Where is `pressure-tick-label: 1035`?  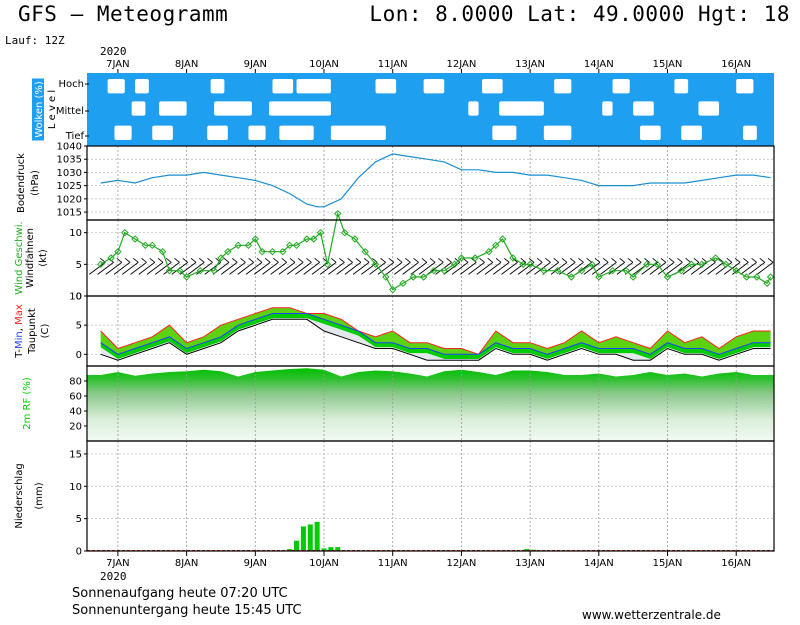 pressure-tick-label: 1035 is located at coordinates (69, 160).